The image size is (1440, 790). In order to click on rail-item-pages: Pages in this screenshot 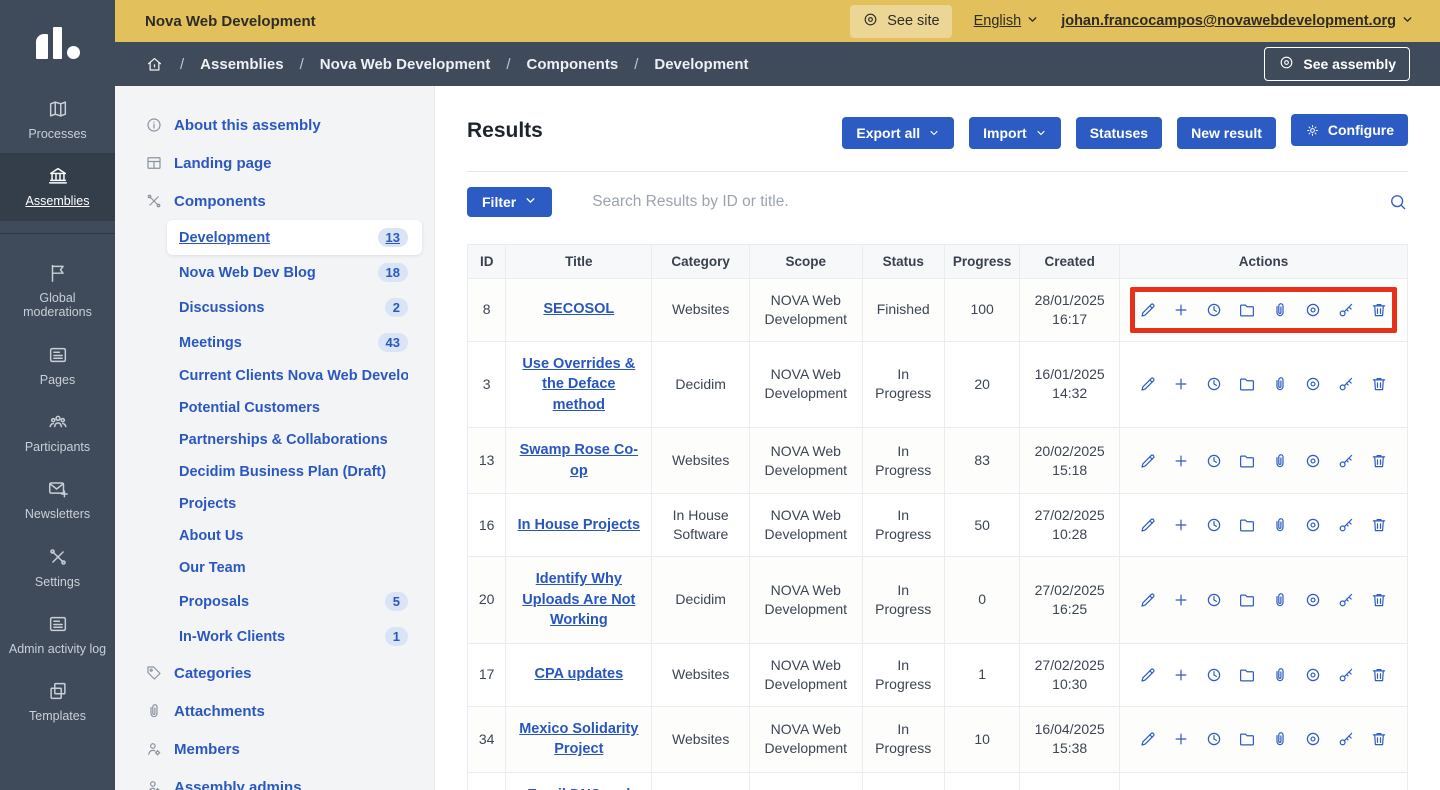, I will do `click(57, 365)`.